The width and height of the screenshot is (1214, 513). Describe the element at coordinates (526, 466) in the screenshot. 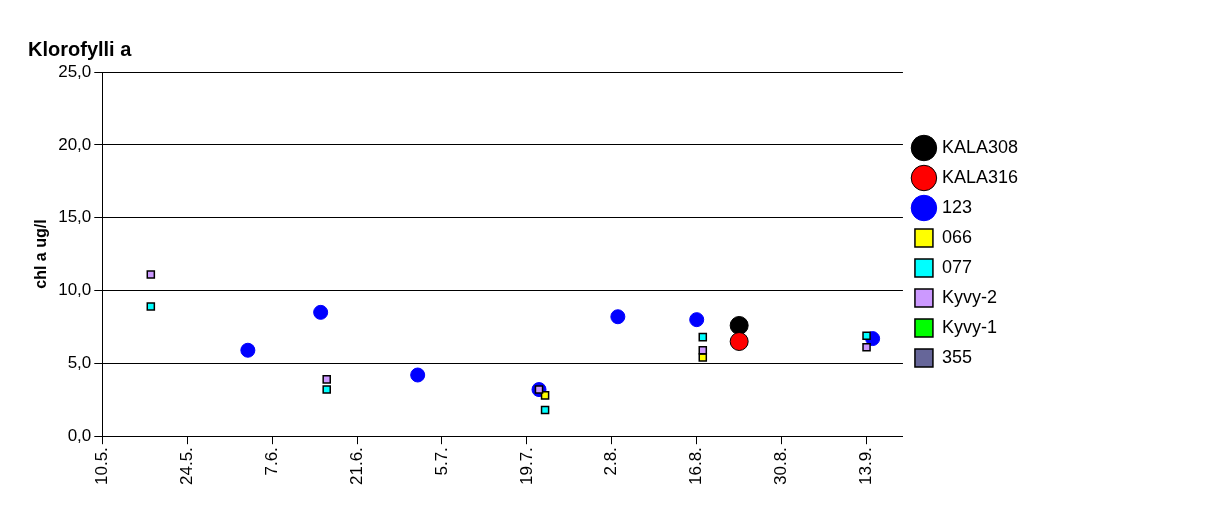

I see `x-tick-label: 19.7.` at that location.